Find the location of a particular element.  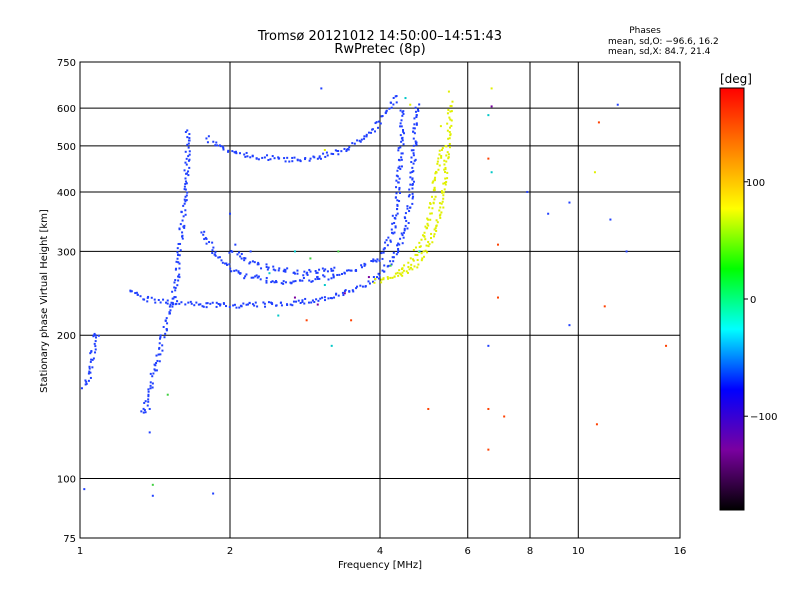

x-tick-label: 10 is located at coordinates (578, 551).